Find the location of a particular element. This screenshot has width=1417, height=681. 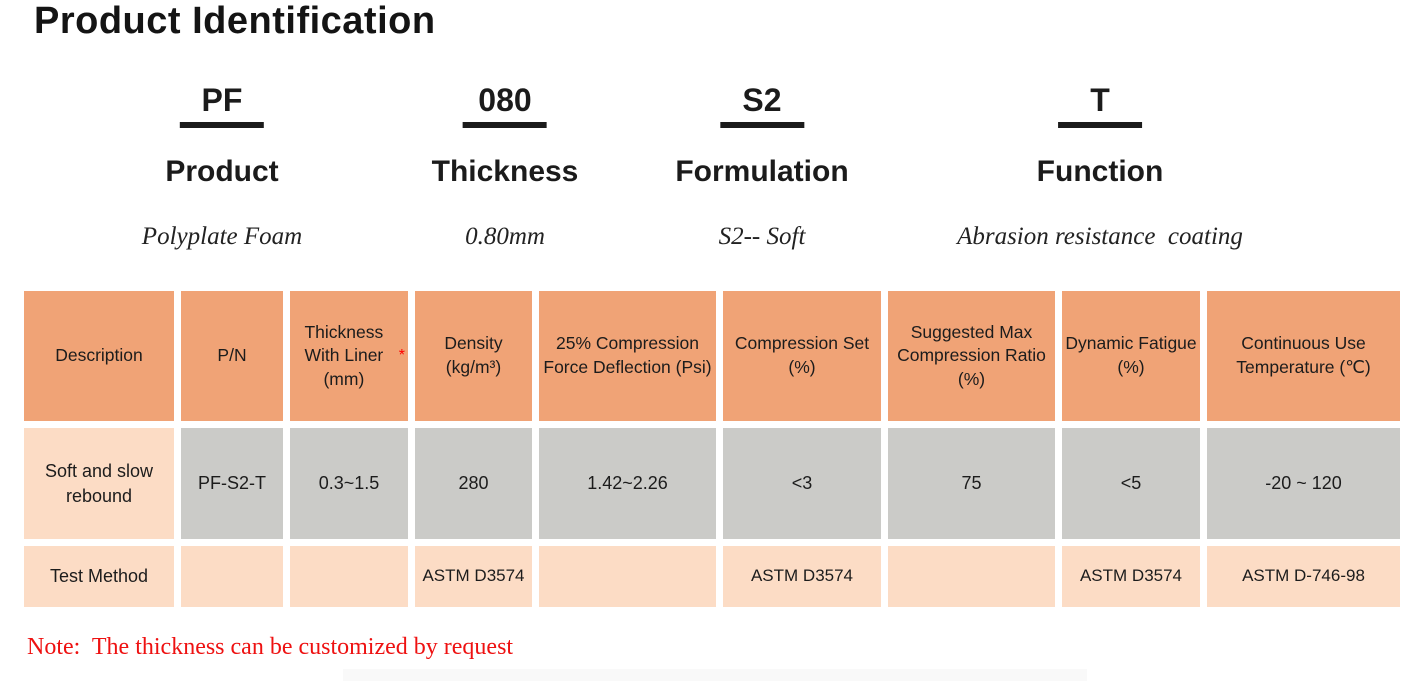

code-value: PF is located at coordinates (222, 100).